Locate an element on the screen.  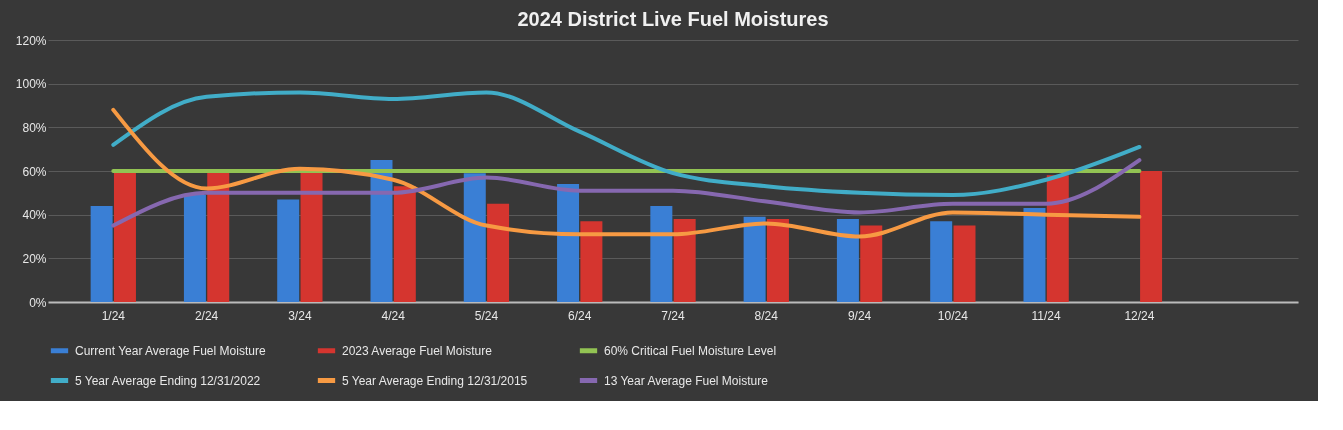
y-tick-label: 120% is located at coordinates (31, 40).